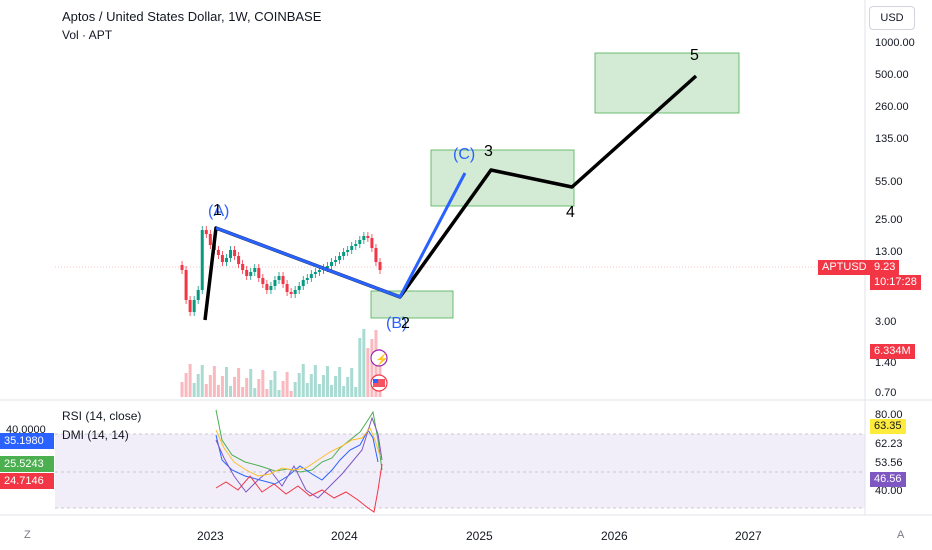 Image resolution: width=932 pixels, height=550 pixels. I want to click on dmi-value-tag-green: 25.5243, so click(27, 464).